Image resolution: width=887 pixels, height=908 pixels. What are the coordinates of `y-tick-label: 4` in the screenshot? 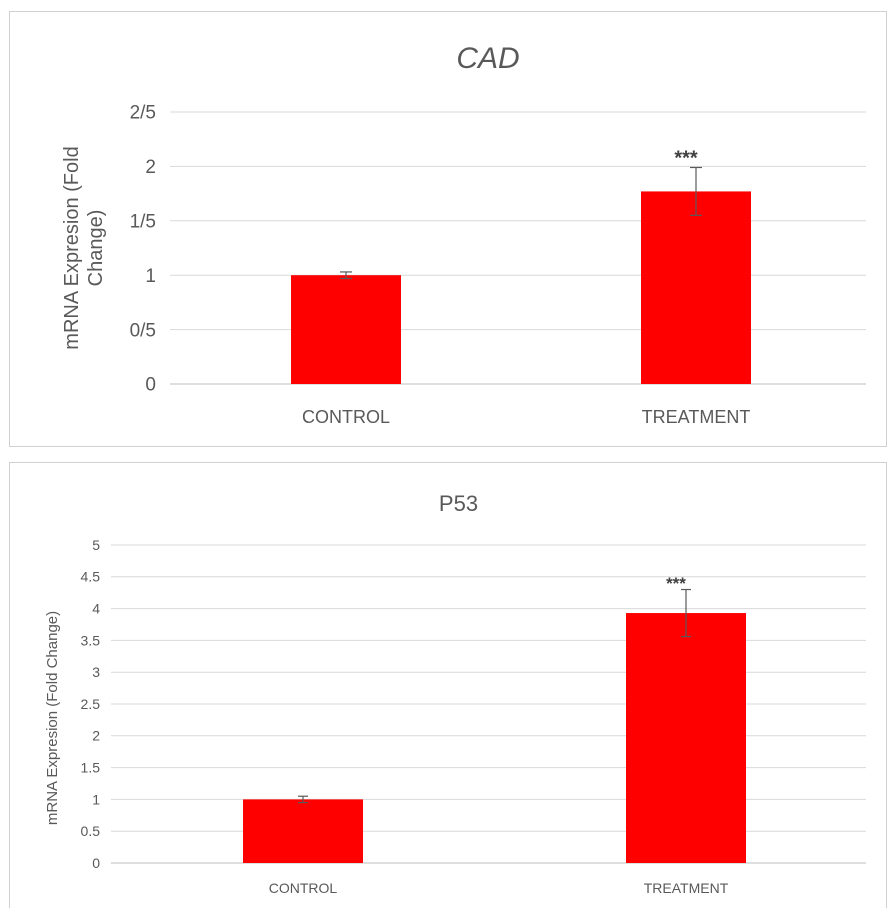 It's located at (96, 609).